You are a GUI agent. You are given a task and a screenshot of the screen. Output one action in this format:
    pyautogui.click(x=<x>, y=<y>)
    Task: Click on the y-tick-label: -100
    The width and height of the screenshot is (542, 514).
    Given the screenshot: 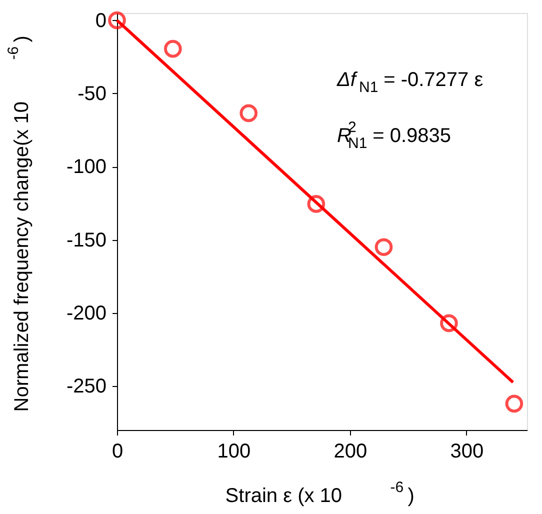 What is the action you would take?
    pyautogui.click(x=86, y=167)
    